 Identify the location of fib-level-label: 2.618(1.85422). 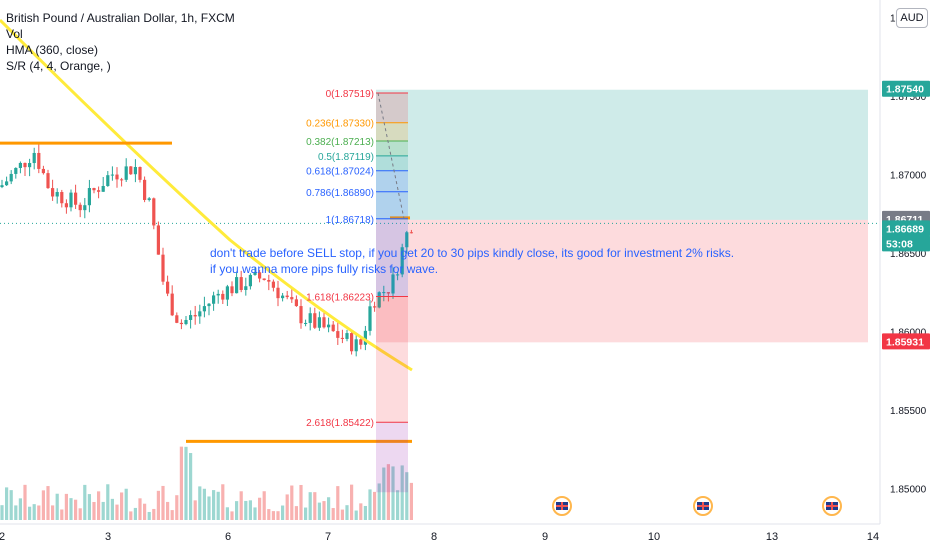
(340, 423).